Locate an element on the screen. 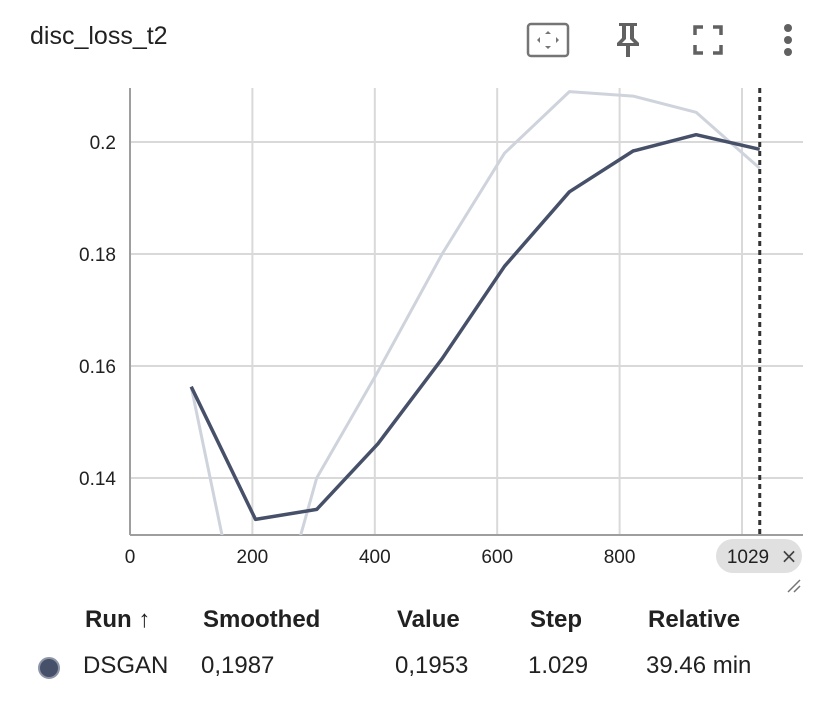  more-vert-icon is located at coordinates (788, 40).